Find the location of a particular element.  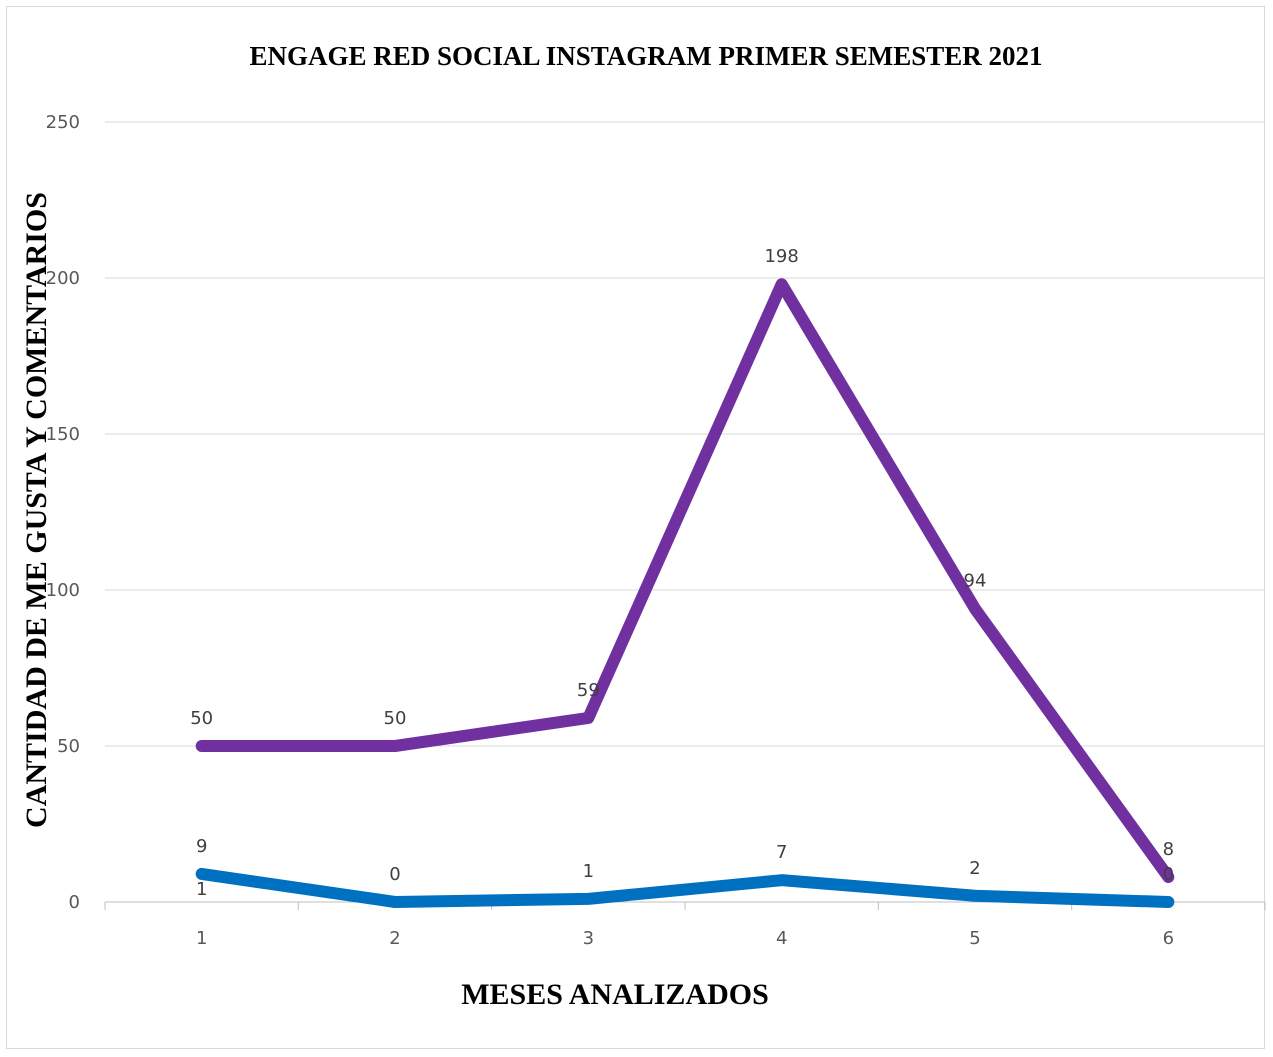

data-label: 9 is located at coordinates (201, 846).